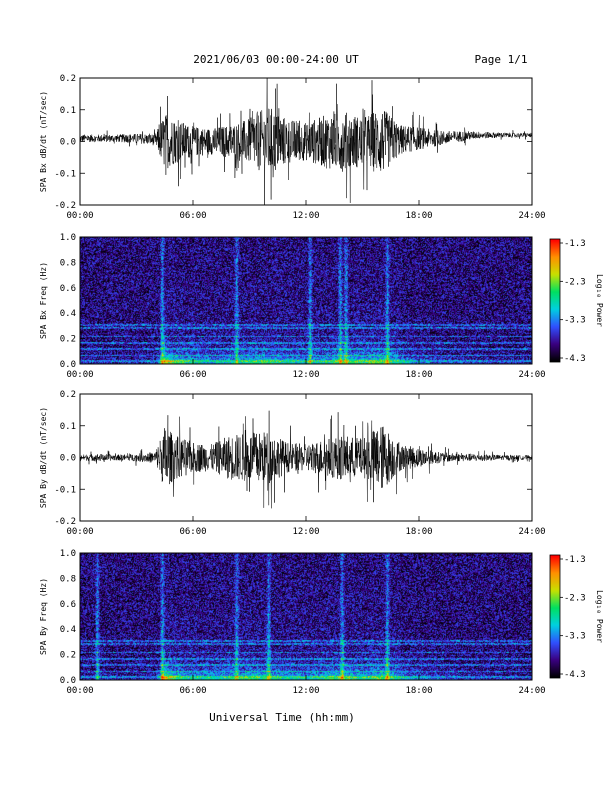 The image size is (612, 792). Describe the element at coordinates (276, 59) in the screenshot. I see `date-range-title: 2021/06/03 00:00-24:00 UT` at that location.